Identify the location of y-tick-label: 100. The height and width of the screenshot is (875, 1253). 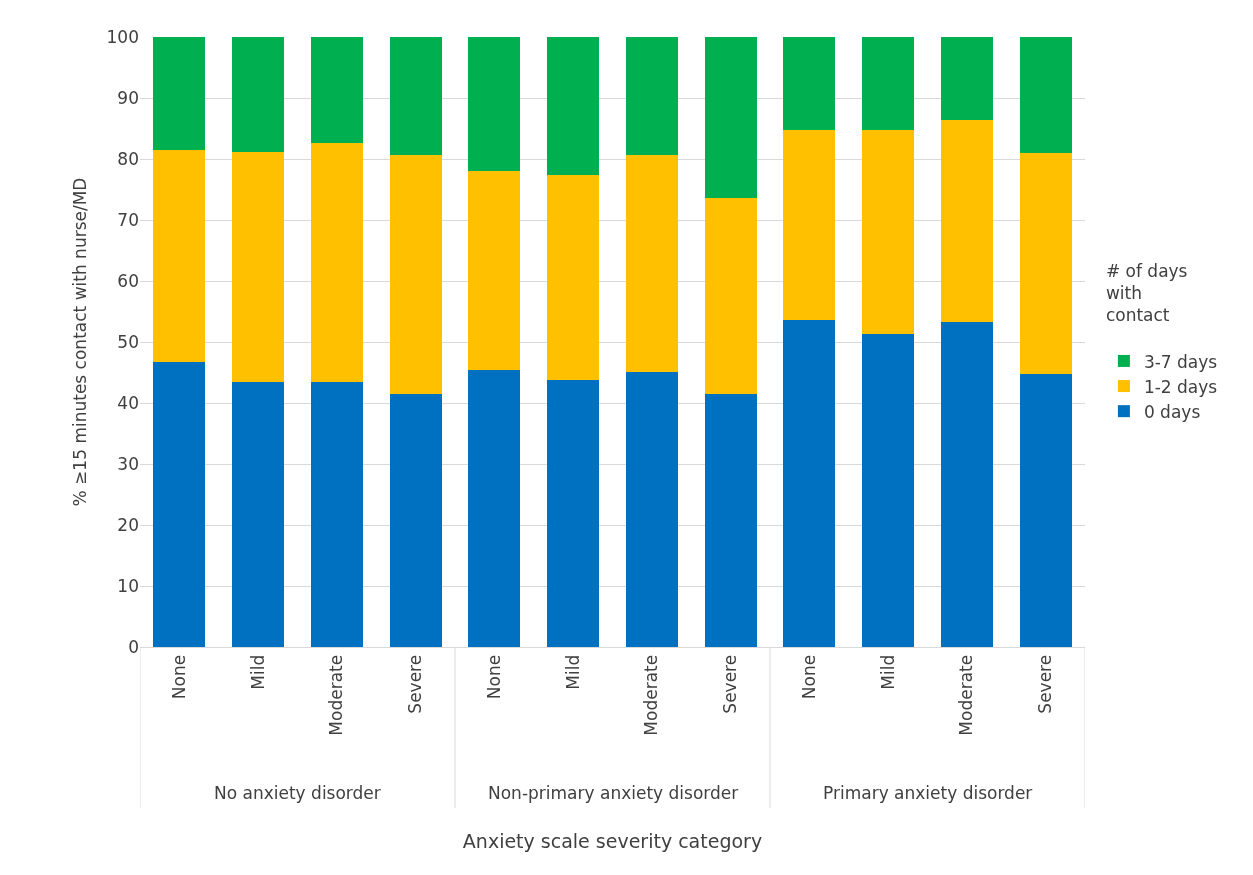
(122, 36).